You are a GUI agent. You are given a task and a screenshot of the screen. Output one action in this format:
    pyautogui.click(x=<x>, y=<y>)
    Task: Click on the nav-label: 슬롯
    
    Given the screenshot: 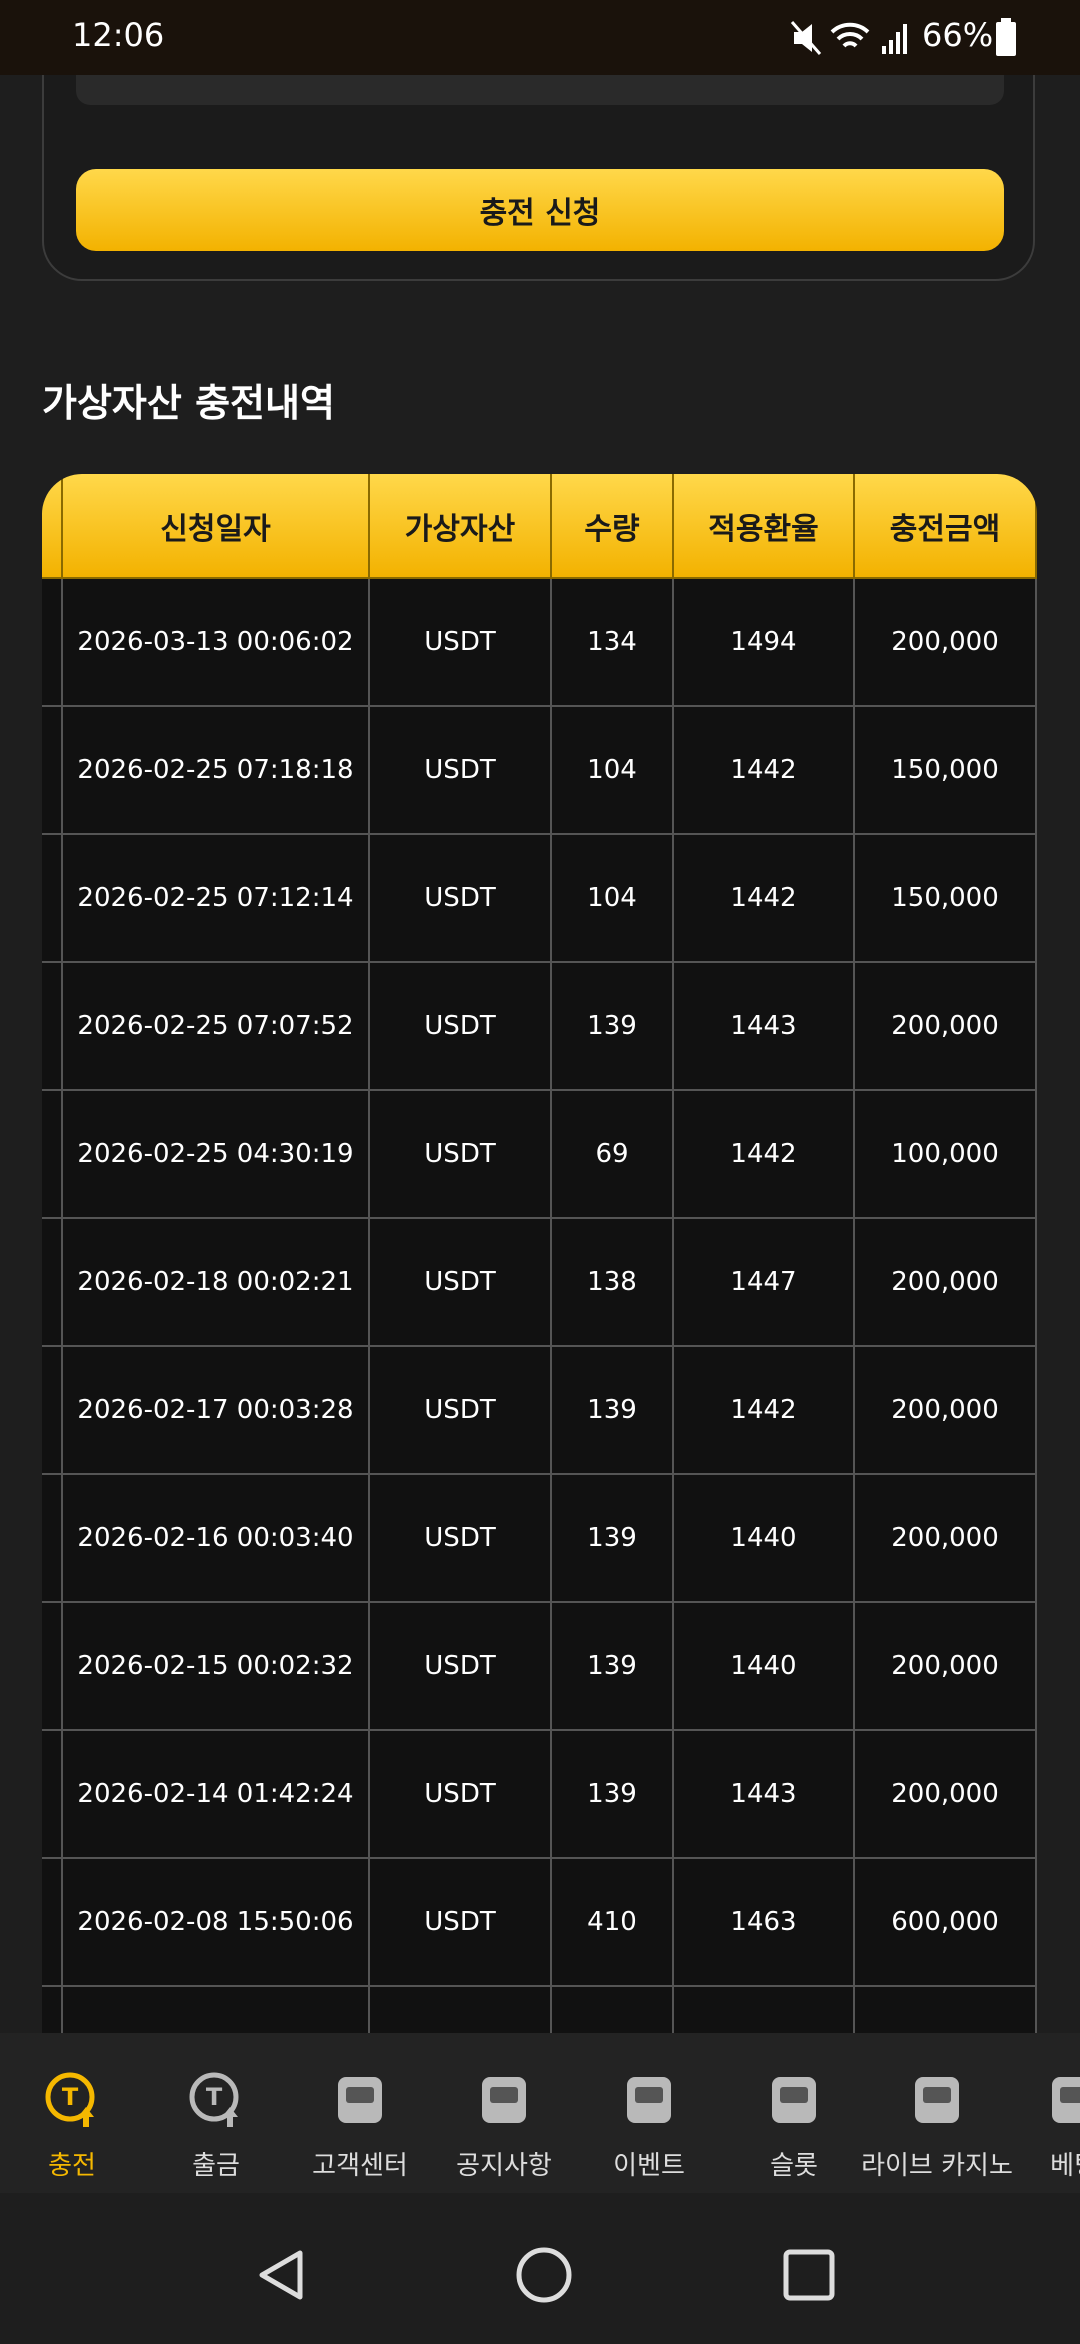 What is the action you would take?
    pyautogui.click(x=794, y=2166)
    